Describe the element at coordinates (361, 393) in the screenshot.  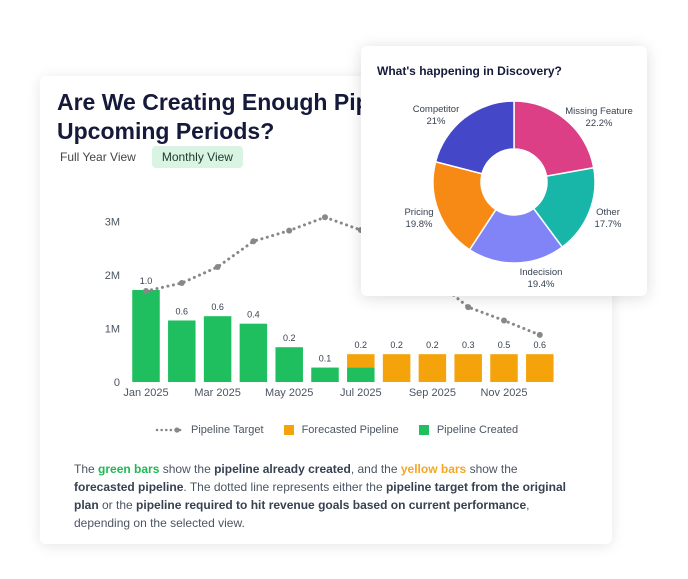
I see `x-tick-label: Jul 2025` at that location.